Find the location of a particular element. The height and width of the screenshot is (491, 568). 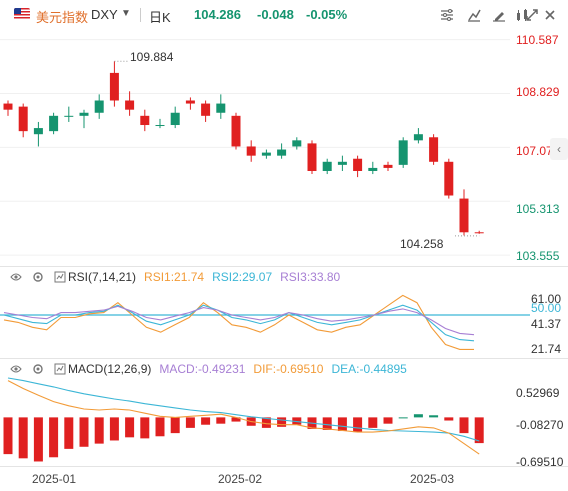

rsi3-value: RSI3:33.80 is located at coordinates (310, 277).